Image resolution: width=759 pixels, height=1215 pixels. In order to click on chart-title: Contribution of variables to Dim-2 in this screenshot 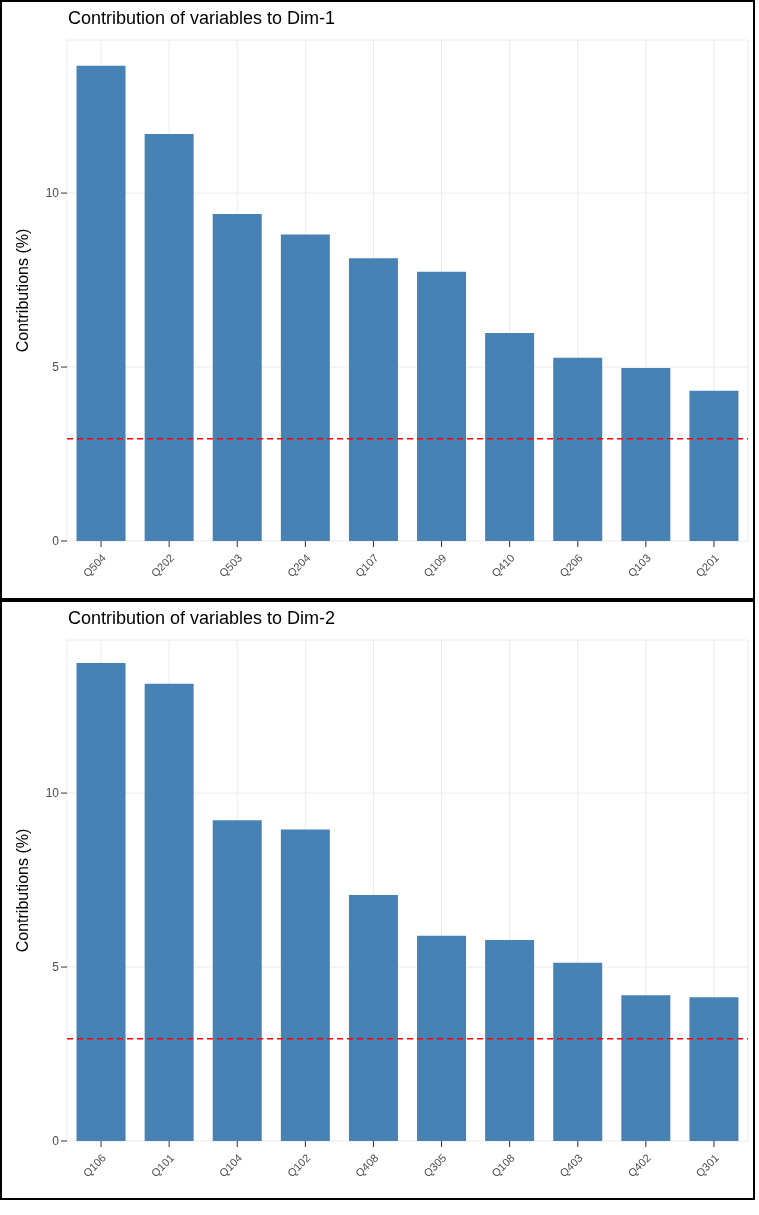, I will do `click(202, 618)`.